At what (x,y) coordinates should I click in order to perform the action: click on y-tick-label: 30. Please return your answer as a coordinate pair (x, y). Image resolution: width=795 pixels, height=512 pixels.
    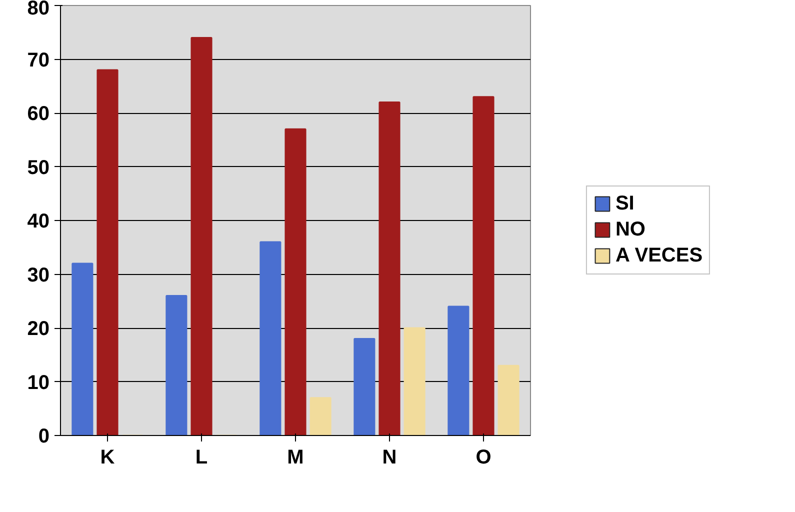
    Looking at the image, I should click on (38, 275).